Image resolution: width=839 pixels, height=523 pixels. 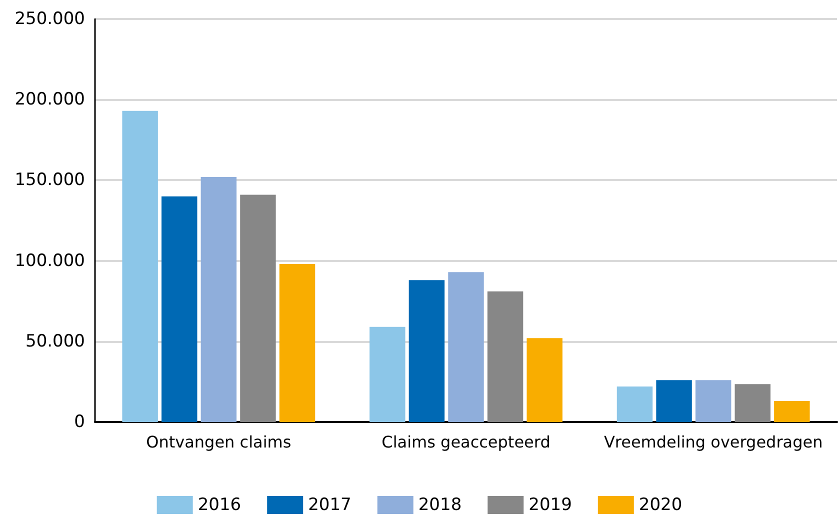 I want to click on legend-label: 2020, so click(x=660, y=505).